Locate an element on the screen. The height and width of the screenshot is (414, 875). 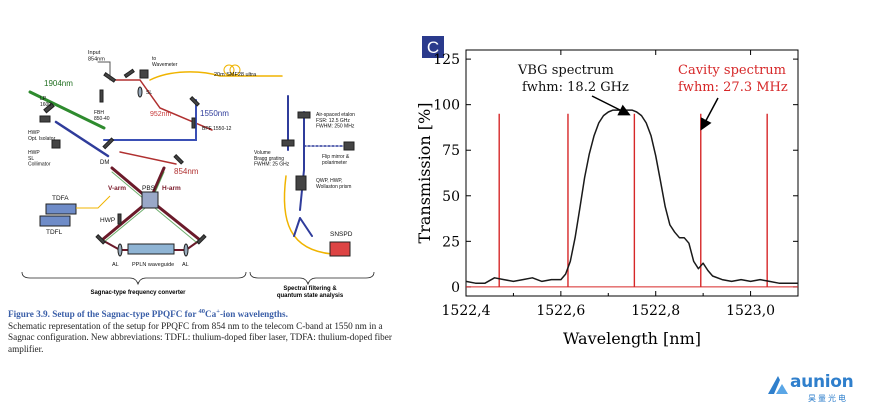
mirror-lp is located at coordinates (49, 108).